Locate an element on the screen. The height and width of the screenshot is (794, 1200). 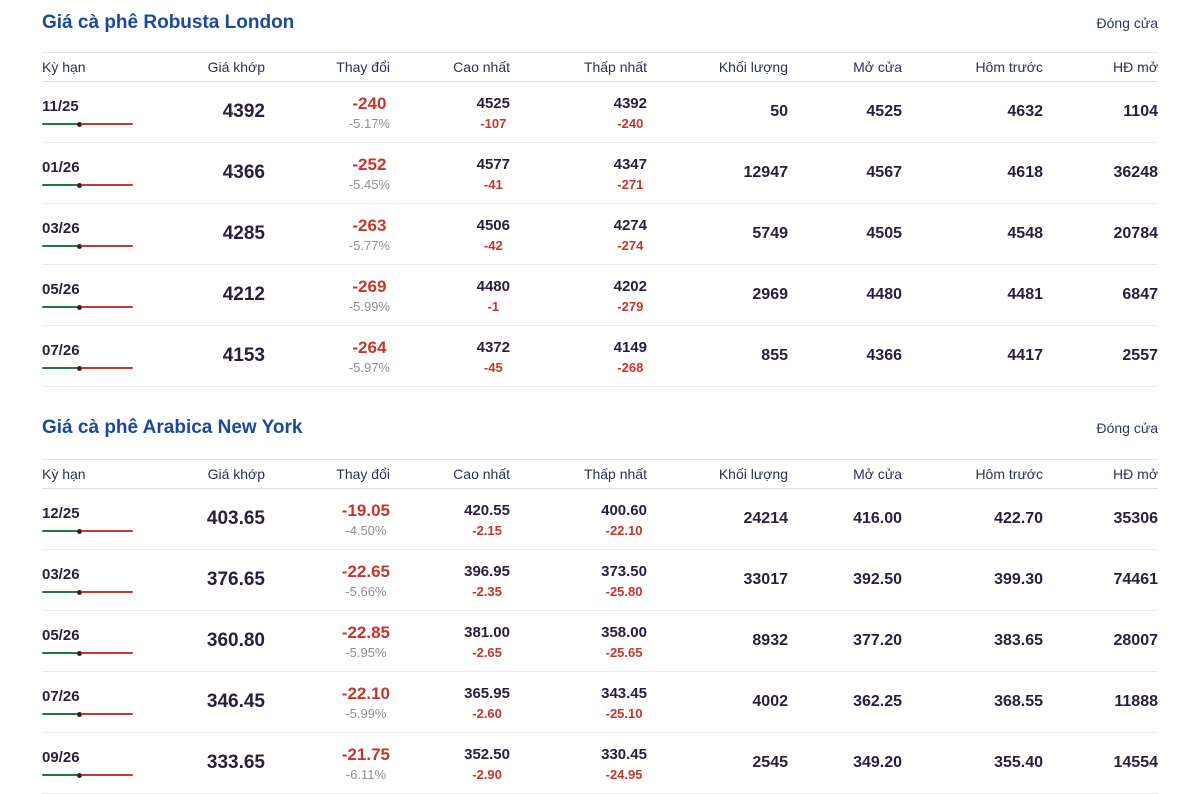
change-cell: -21.75 -6.11% is located at coordinates (327, 763).